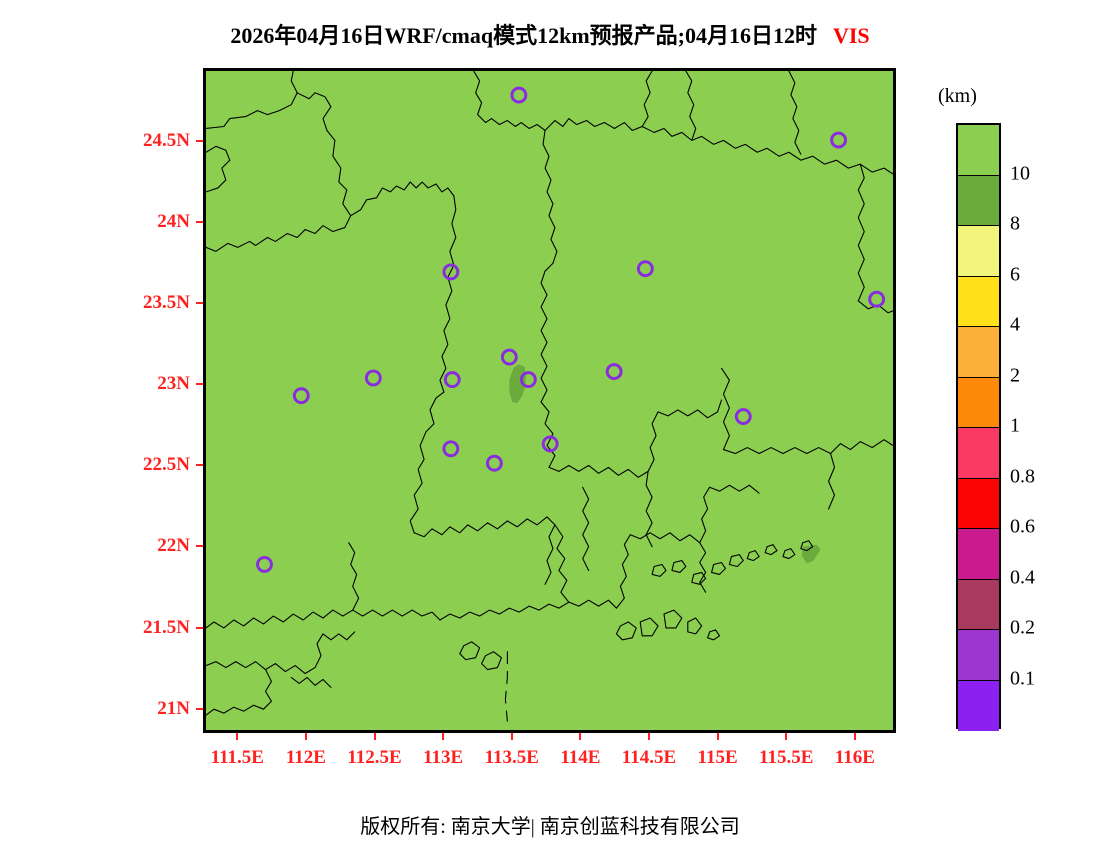 The height and width of the screenshot is (850, 1100). What do you see at coordinates (518, 383) in the screenshot?
I see `patch-guangzhou` at bounding box center [518, 383].